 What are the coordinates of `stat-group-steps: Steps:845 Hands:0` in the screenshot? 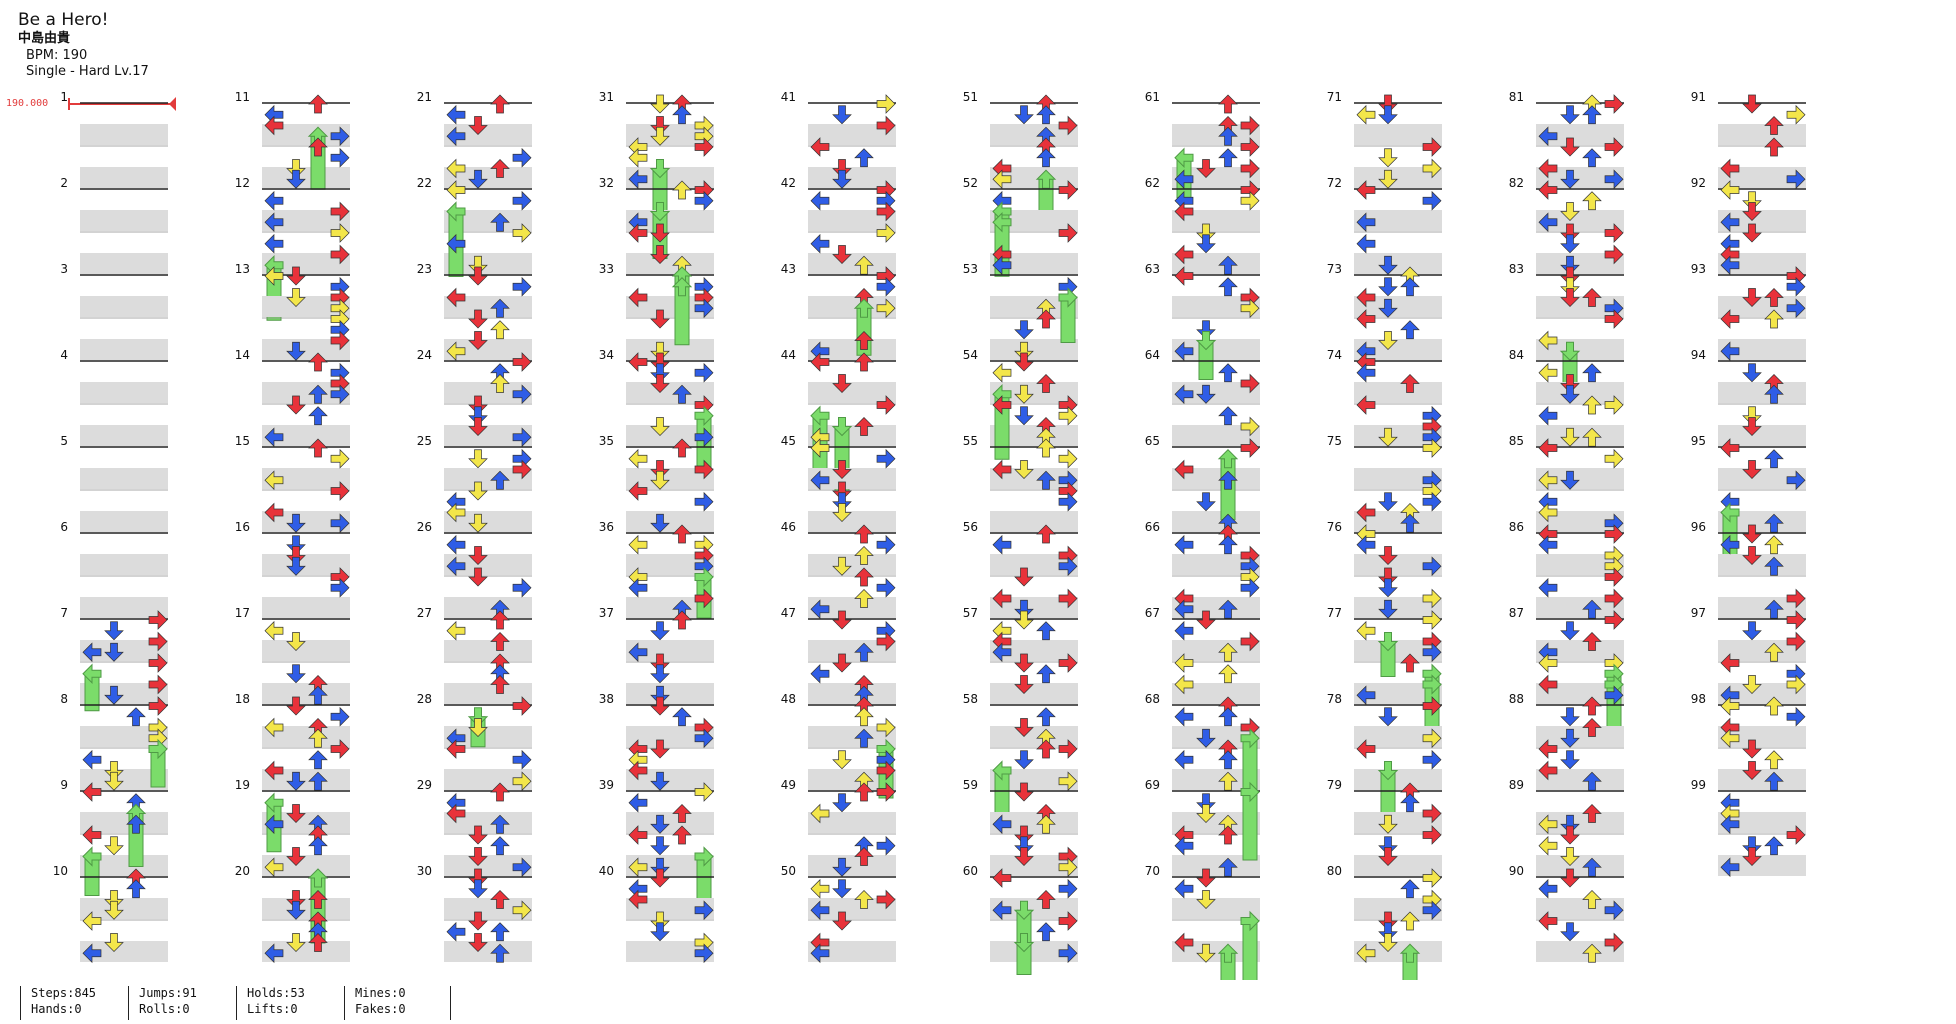 It's located at (58, 1003).